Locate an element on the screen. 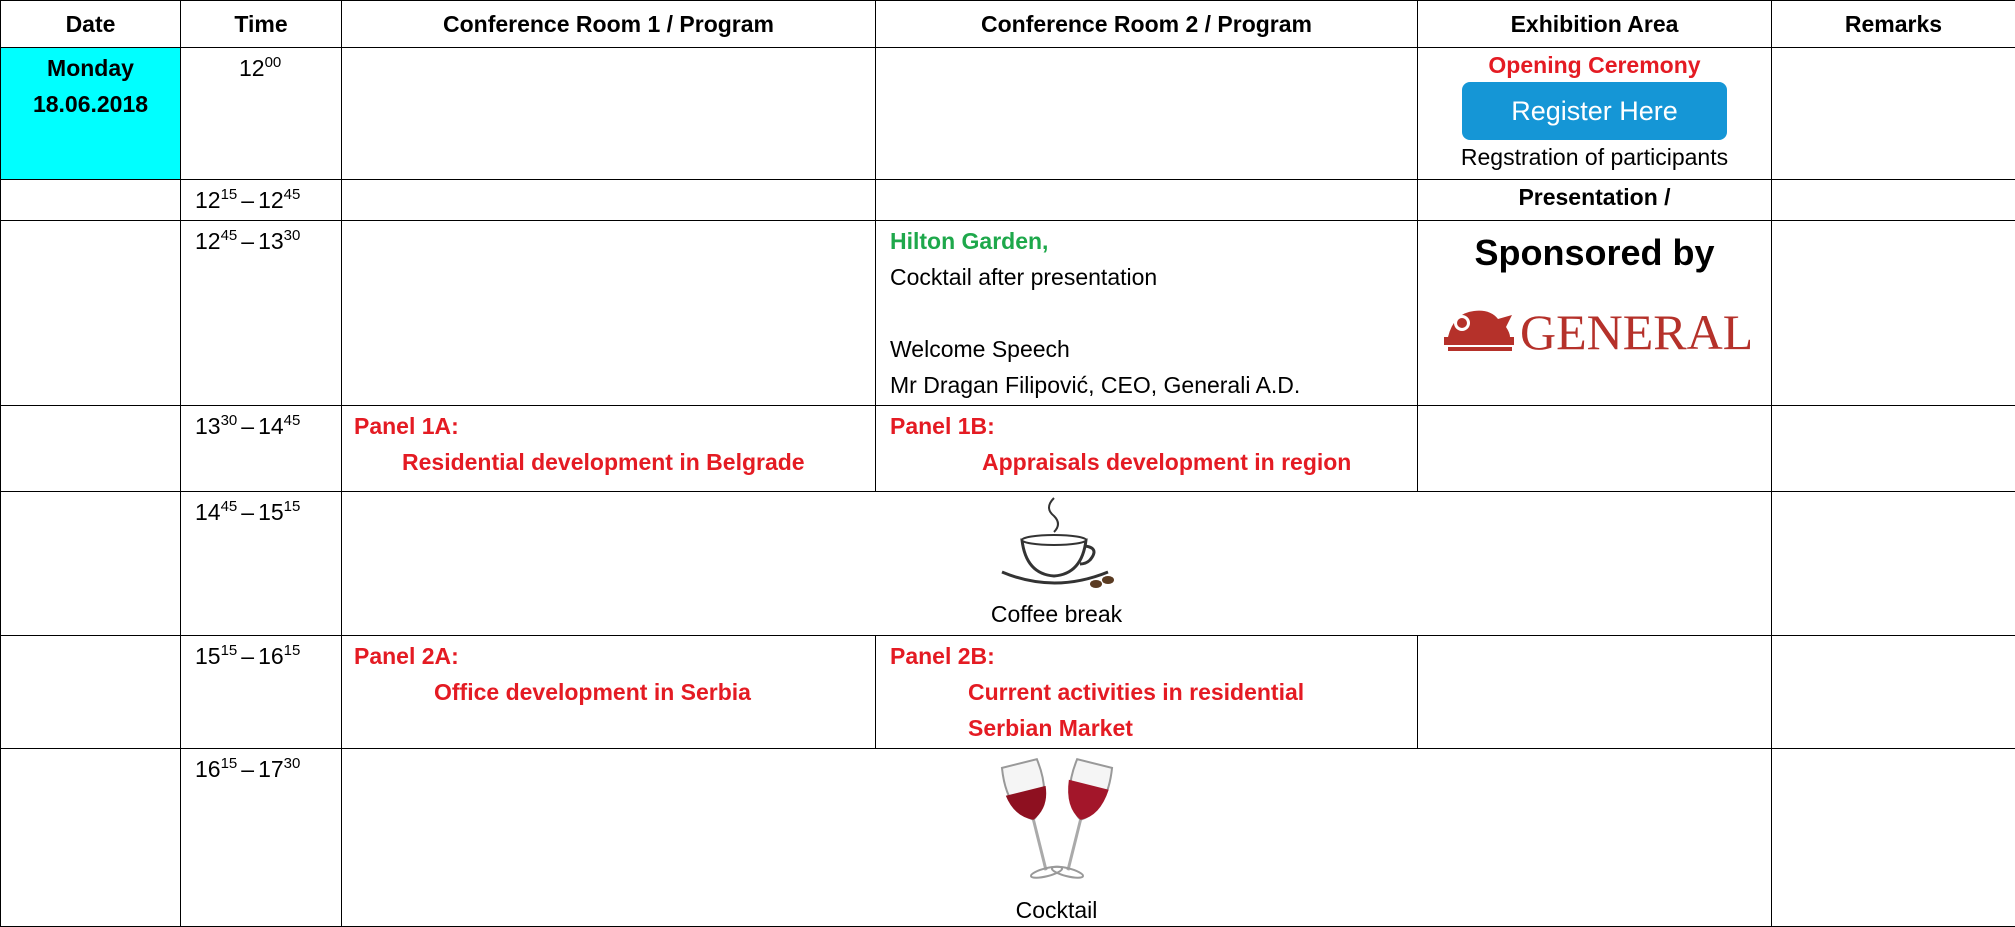 This screenshot has width=2015, height=927. exhibition-cell: Sponsored by GENERALI is located at coordinates (1595, 313).